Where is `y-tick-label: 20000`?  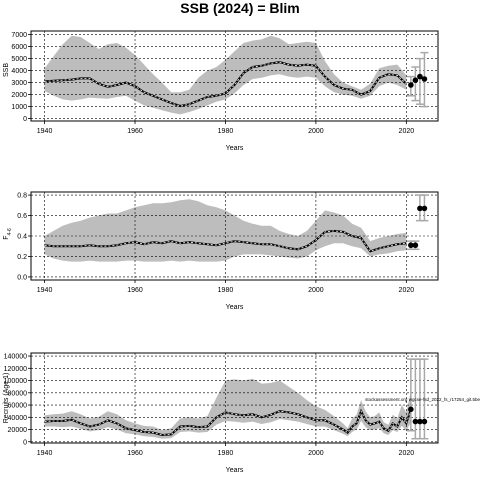
y-tick-label: 20000 is located at coordinates (18, 430).